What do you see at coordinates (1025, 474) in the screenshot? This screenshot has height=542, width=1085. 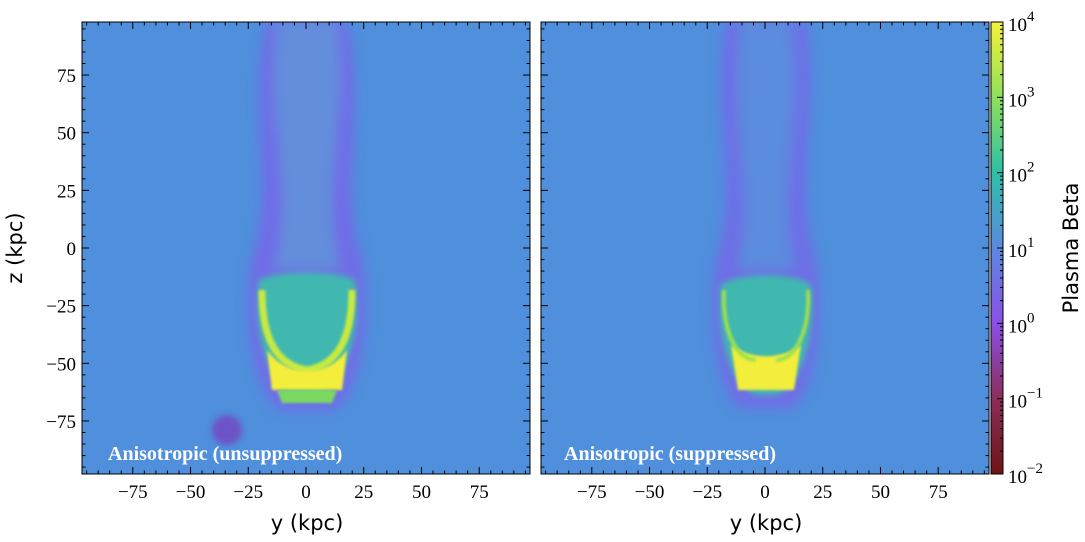 I see `colorbar-tick-label: 10⁻²` at bounding box center [1025, 474].